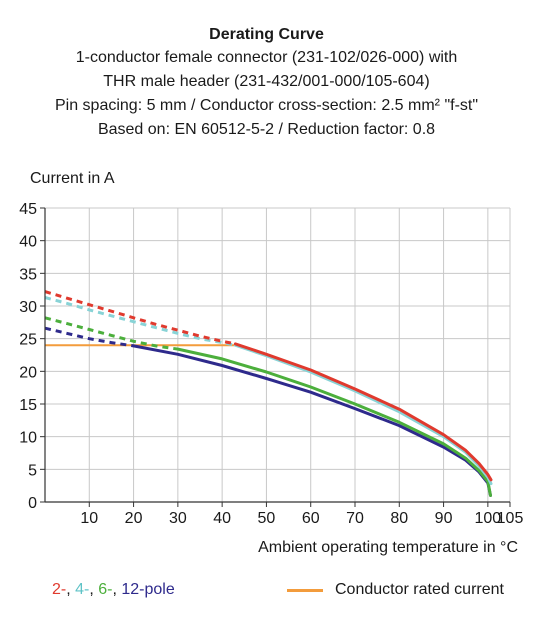  What do you see at coordinates (148, 589) in the screenshot?
I see `legend-item: 12-pole` at bounding box center [148, 589].